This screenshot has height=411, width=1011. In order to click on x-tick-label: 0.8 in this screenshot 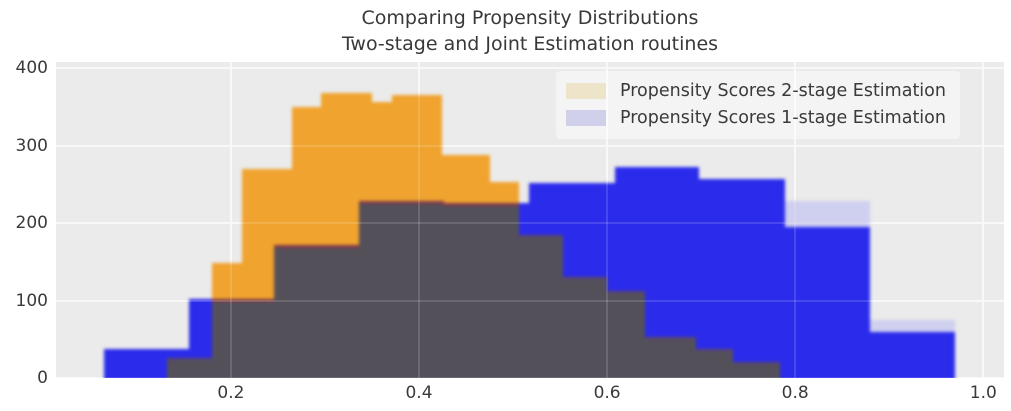, I will do `click(795, 393)`.